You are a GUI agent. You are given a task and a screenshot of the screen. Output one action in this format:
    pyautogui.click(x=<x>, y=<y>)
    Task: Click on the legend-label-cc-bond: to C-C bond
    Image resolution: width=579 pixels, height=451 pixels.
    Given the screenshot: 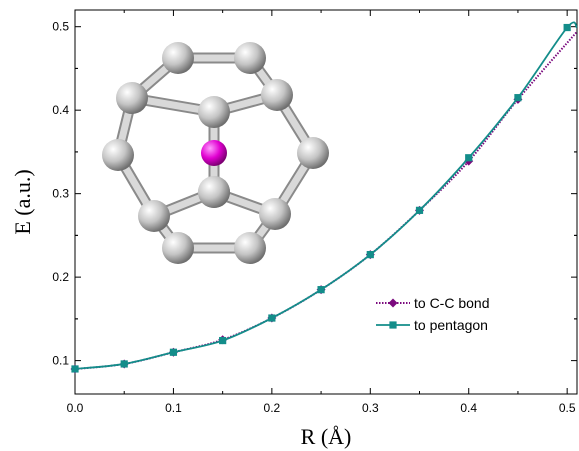 What is the action you would take?
    pyautogui.click(x=451, y=303)
    